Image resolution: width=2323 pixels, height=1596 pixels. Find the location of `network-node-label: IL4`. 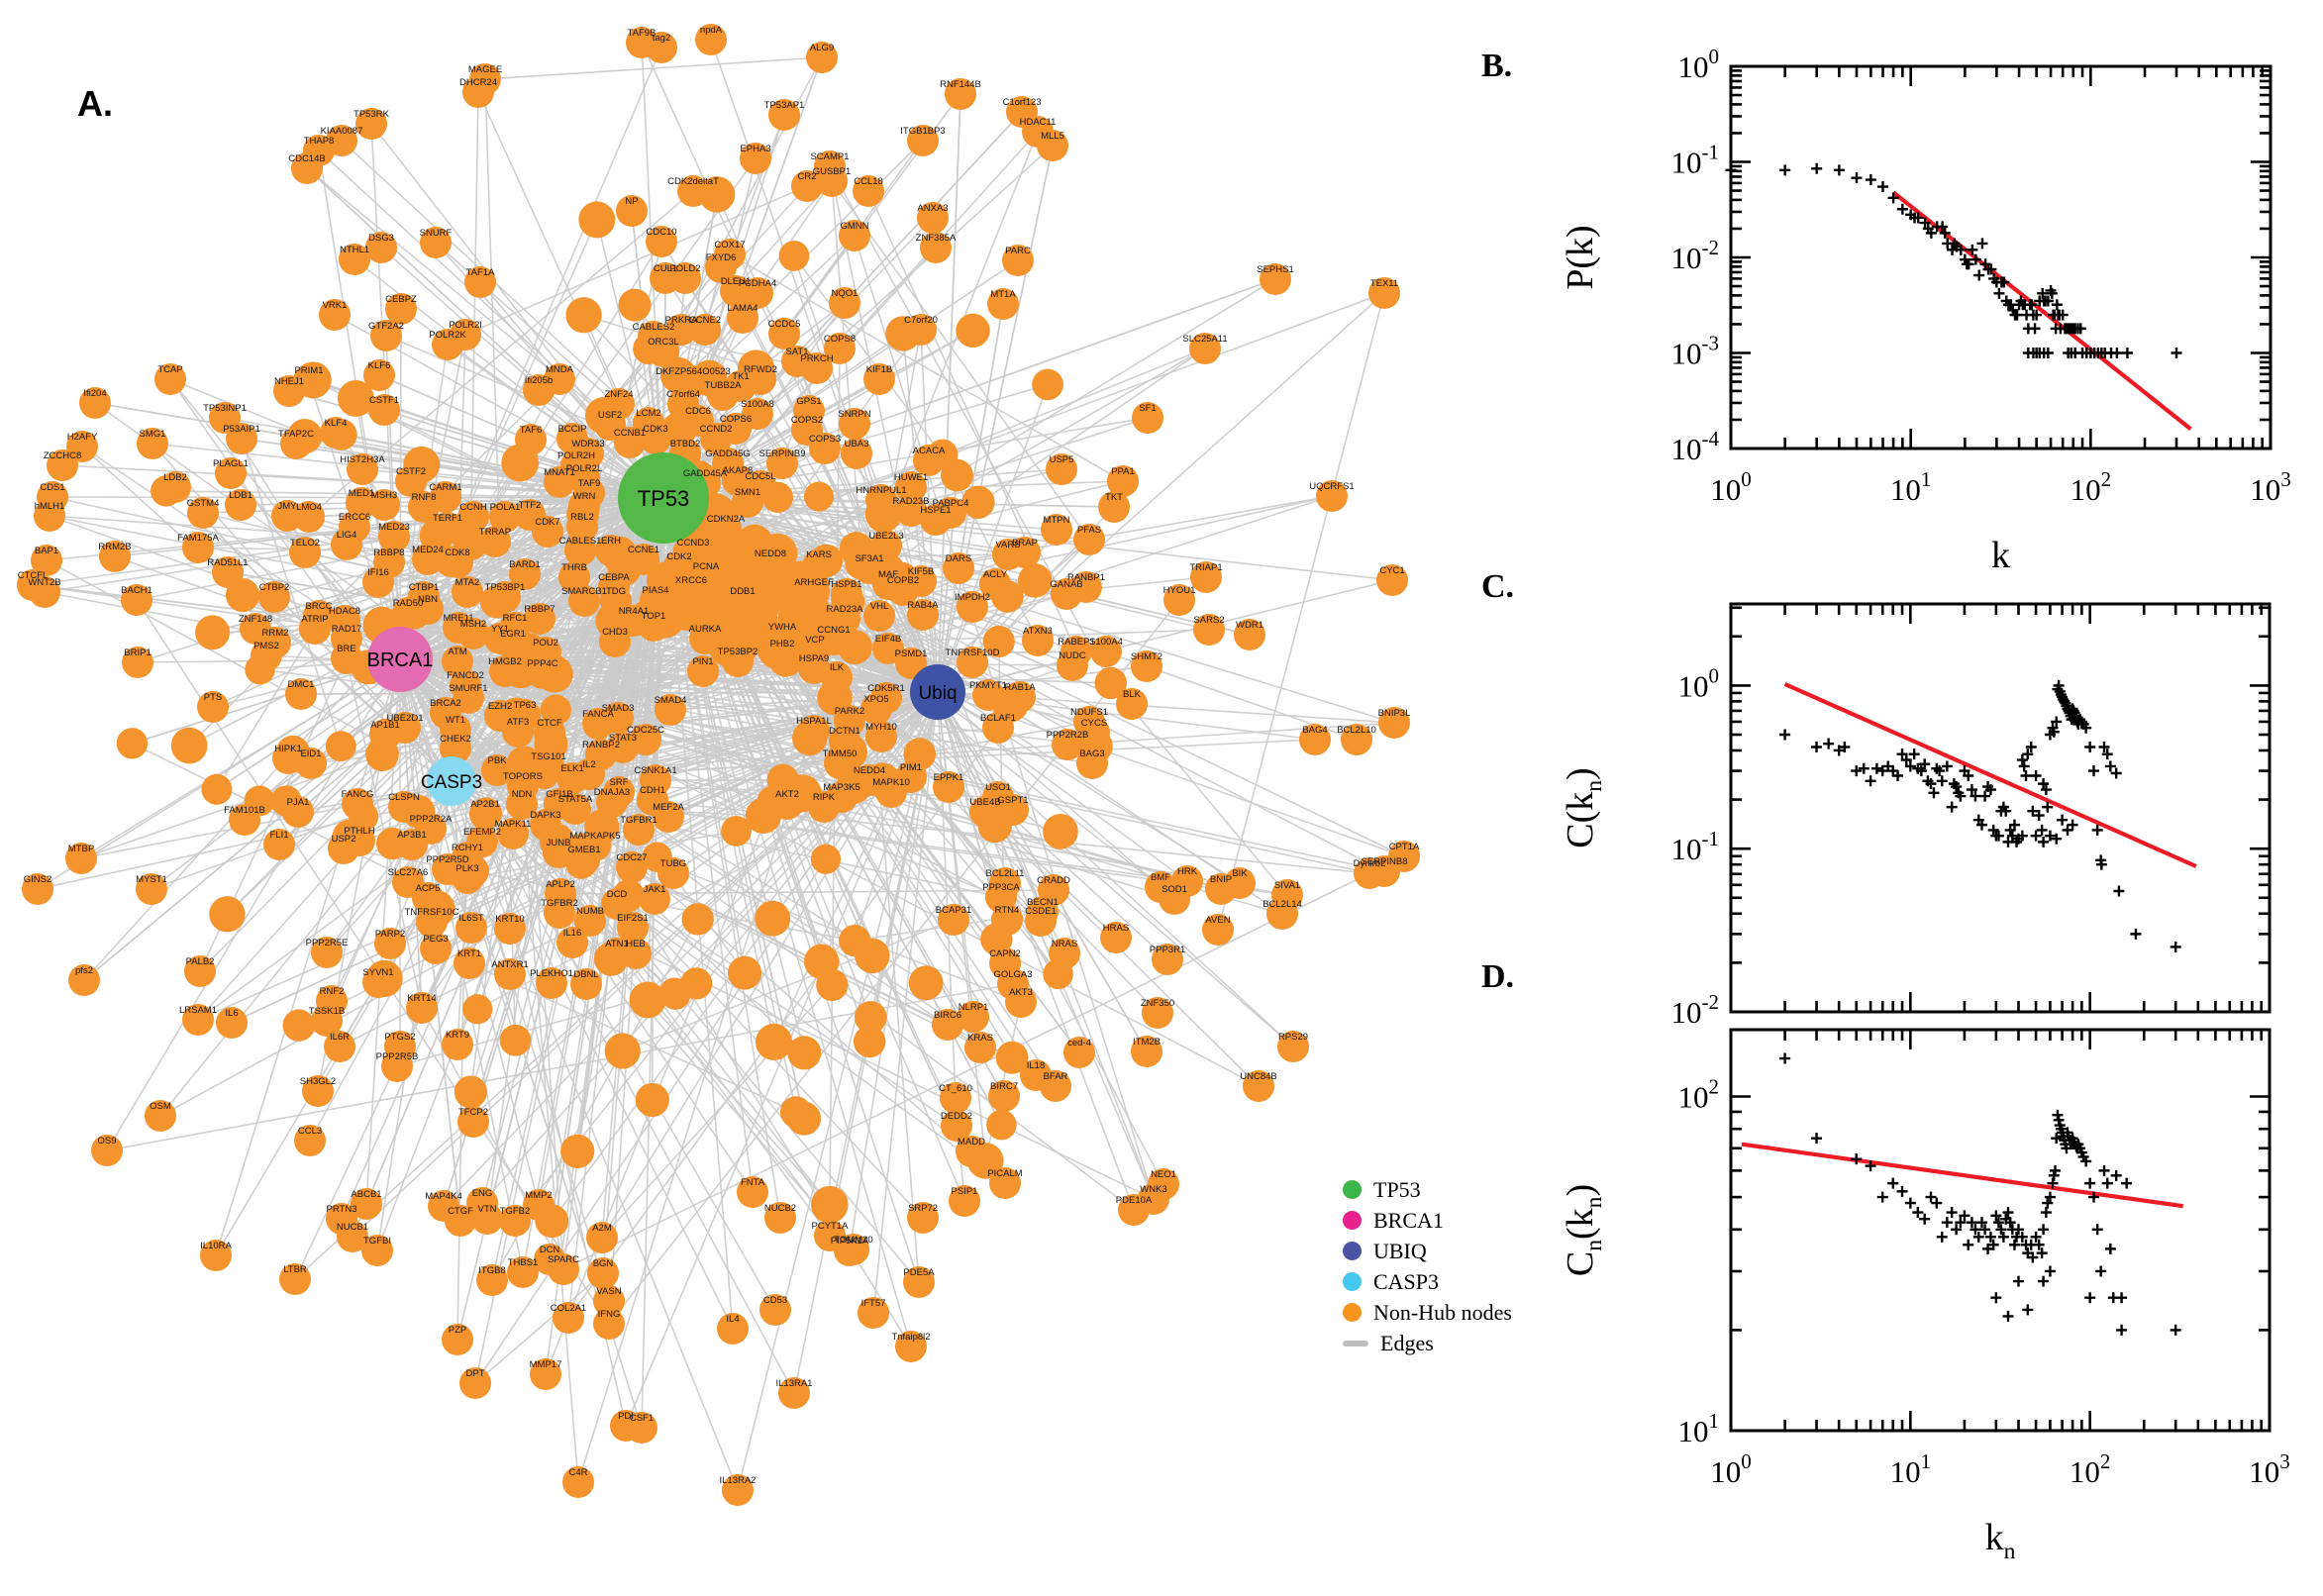

network-node-label: IL4 is located at coordinates (733, 1320).